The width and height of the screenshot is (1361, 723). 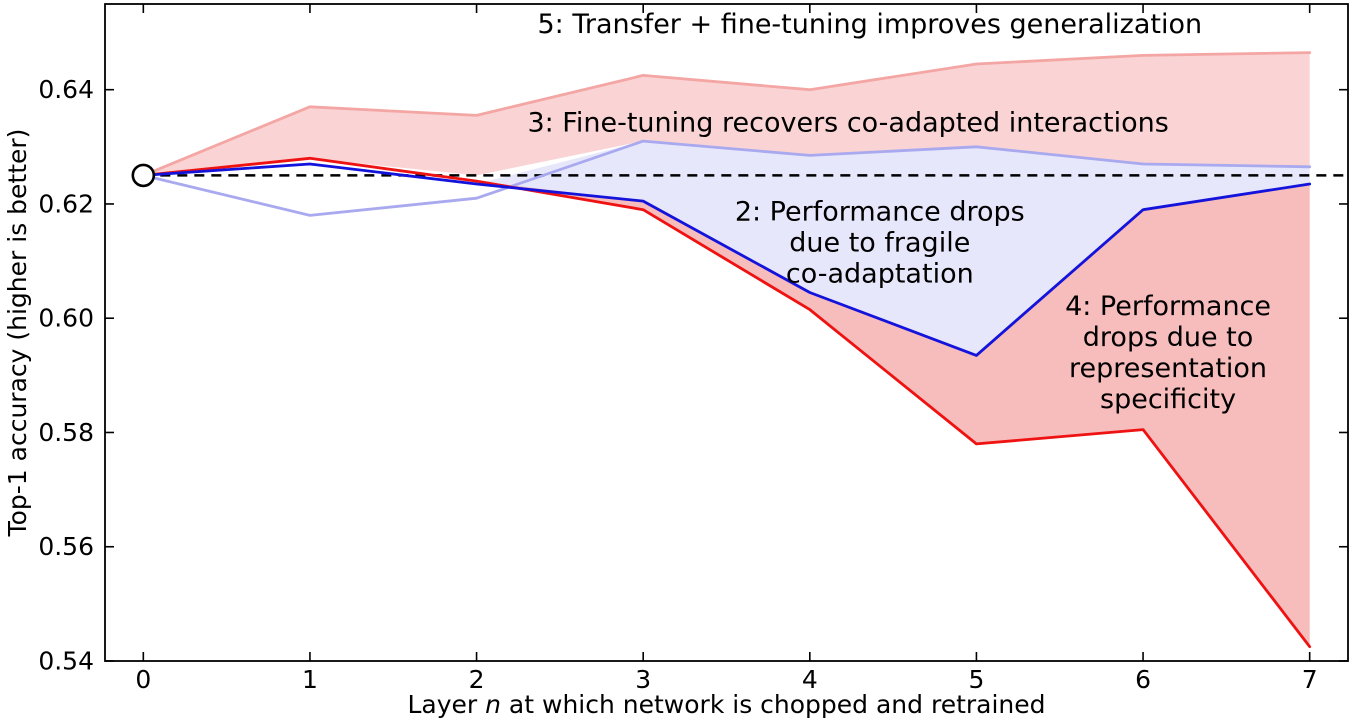 What do you see at coordinates (66, 546) in the screenshot?
I see `y-tick-label: 0.56` at bounding box center [66, 546].